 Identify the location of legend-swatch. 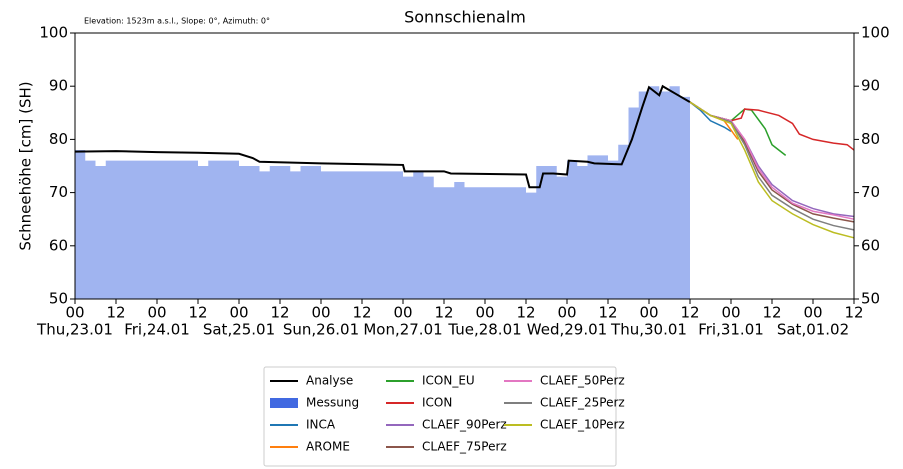
(284, 403).